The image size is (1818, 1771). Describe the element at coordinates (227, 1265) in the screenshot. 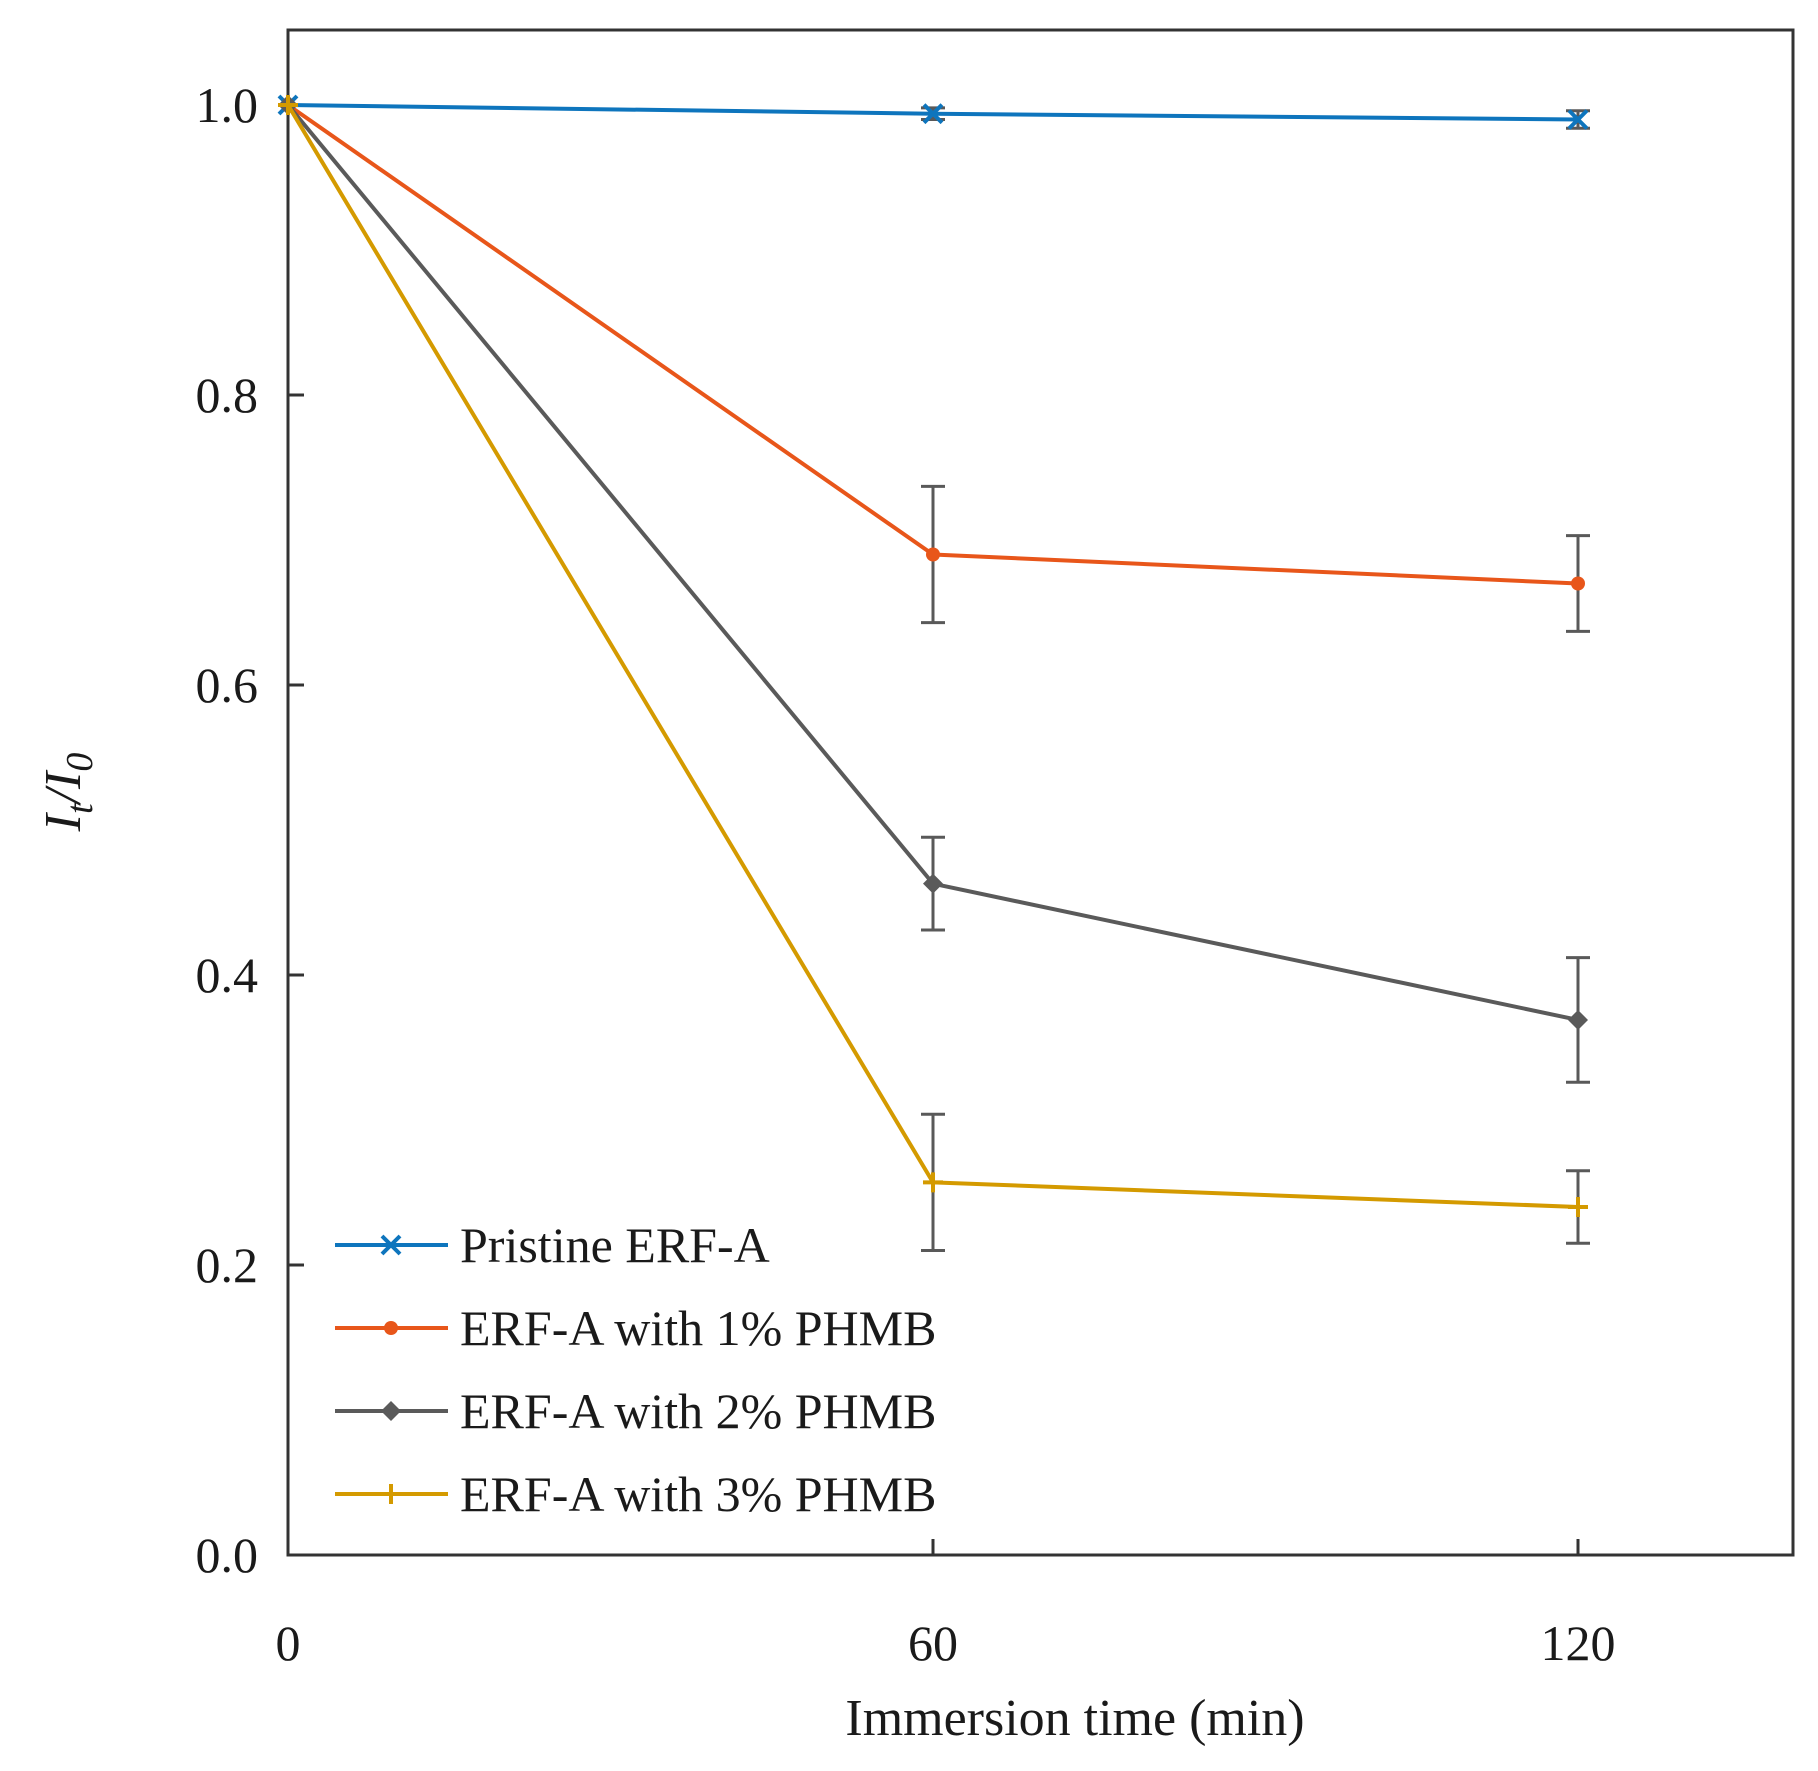

I see `y-tick-label: 0.2` at that location.